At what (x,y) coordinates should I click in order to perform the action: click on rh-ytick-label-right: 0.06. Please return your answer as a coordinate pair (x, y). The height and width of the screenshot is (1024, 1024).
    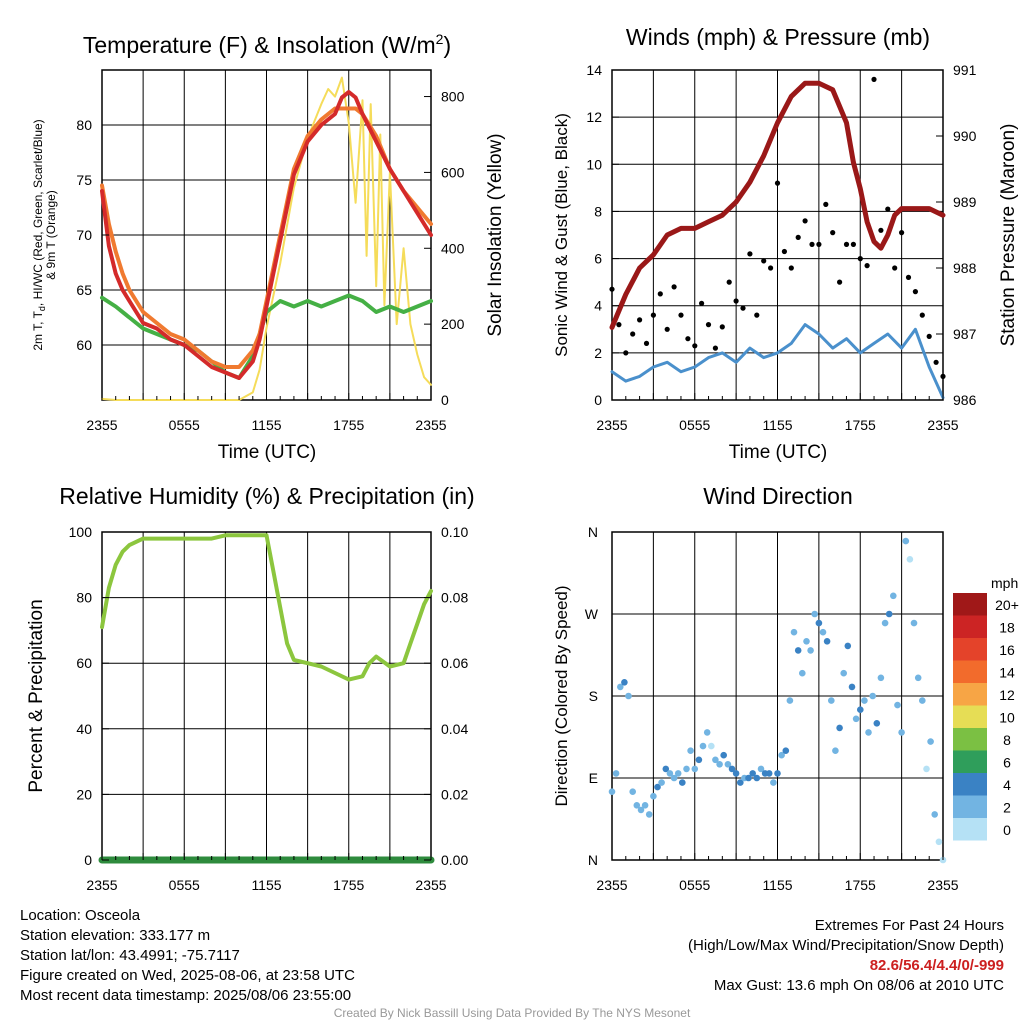
    Looking at the image, I should click on (454, 663).